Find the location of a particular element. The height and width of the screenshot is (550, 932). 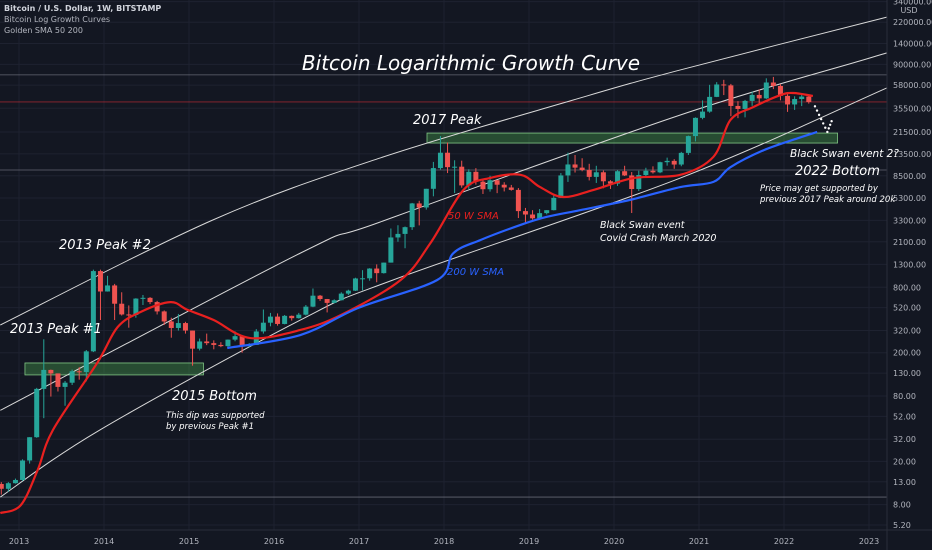

time-tick-label: 2022 is located at coordinates (784, 541).